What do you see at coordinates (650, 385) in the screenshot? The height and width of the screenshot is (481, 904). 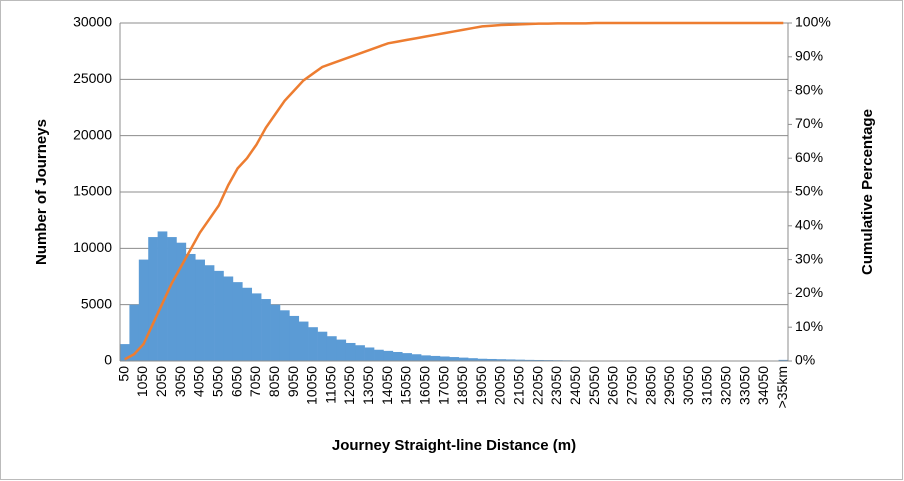 I see `x-tick-label: 28050` at bounding box center [650, 385].